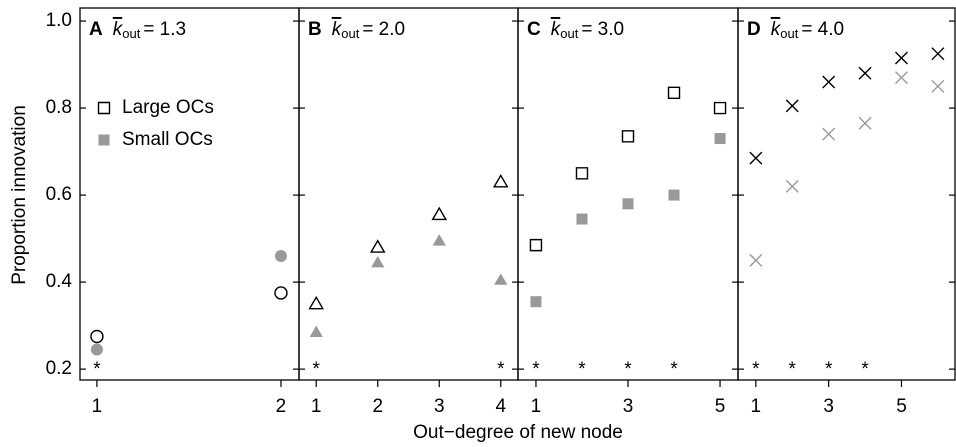  Describe the element at coordinates (59, 20) in the screenshot. I see `y-tick-label: 1.0` at that location.